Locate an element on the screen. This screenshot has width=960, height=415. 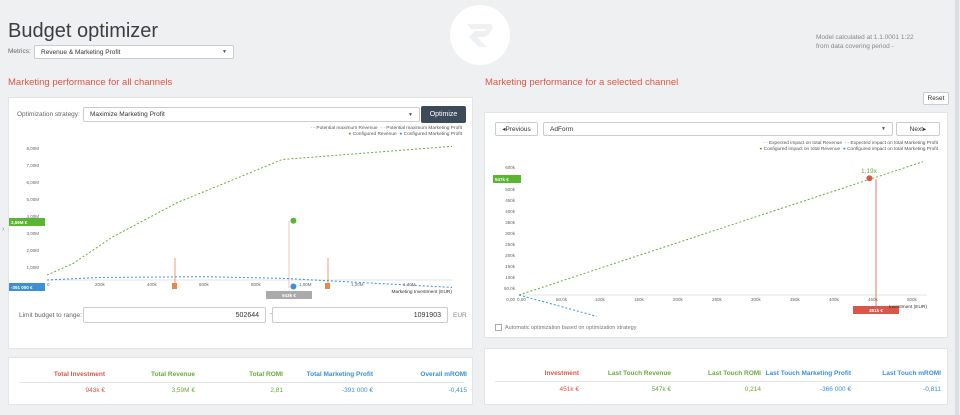
profit-flag: -391 000 € is located at coordinates (27, 287).